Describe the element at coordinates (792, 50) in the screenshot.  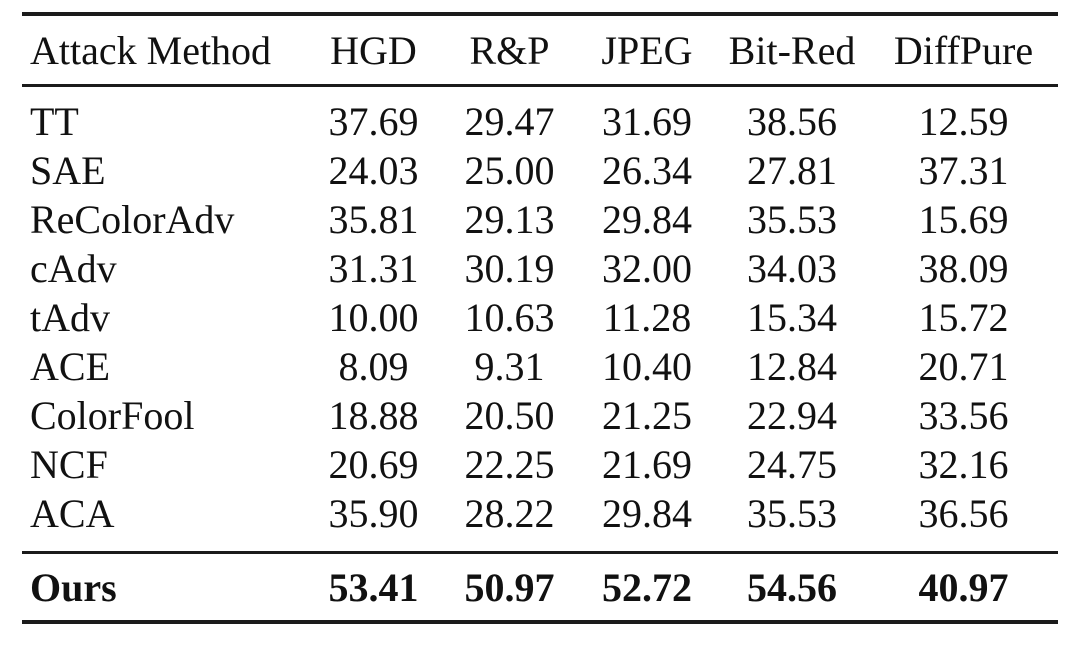
I see `column-header-bit-red: Bit-Red` at that location.